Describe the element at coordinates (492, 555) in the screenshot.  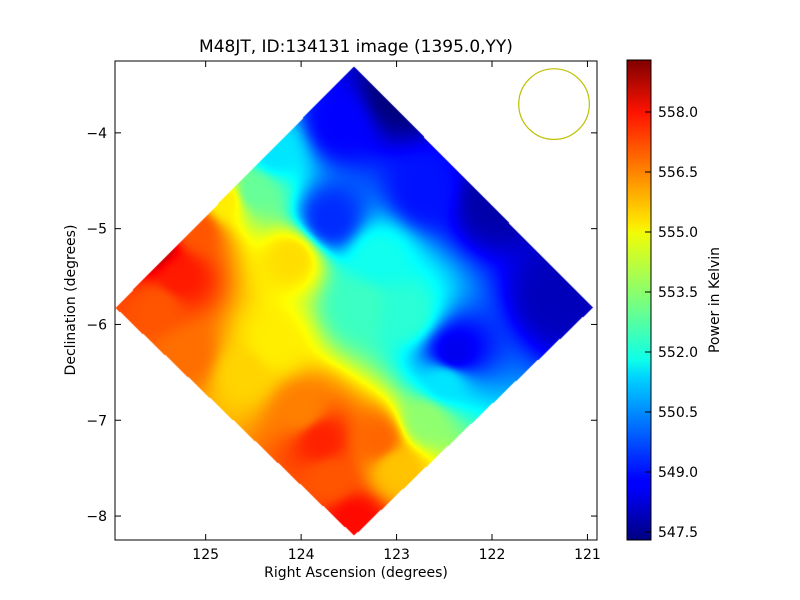
I see `x-tick-label: 122` at that location.